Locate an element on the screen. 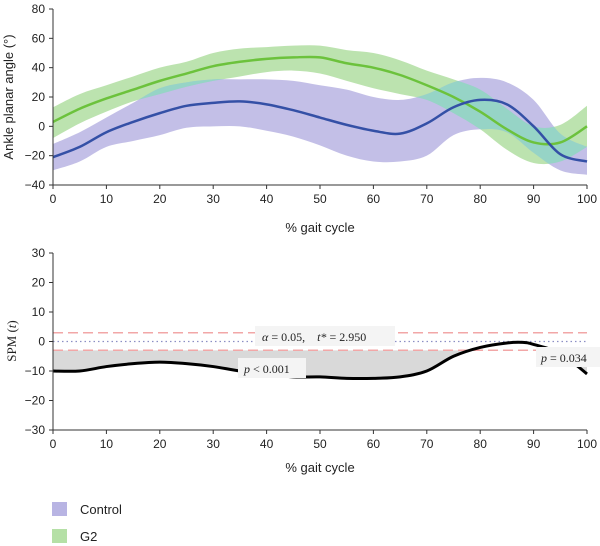 The image size is (600, 546). g2-mean-line is located at coordinates (320, 100).